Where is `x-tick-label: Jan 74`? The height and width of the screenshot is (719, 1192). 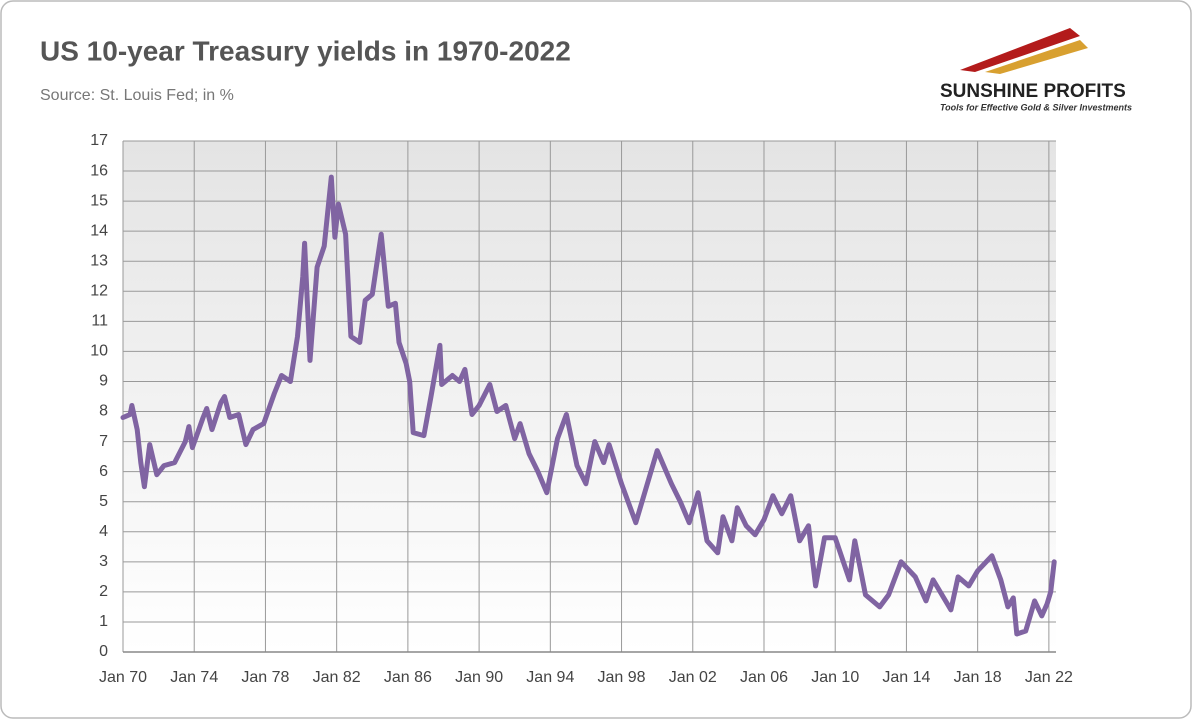 x-tick-label: Jan 74 is located at coordinates (194, 677).